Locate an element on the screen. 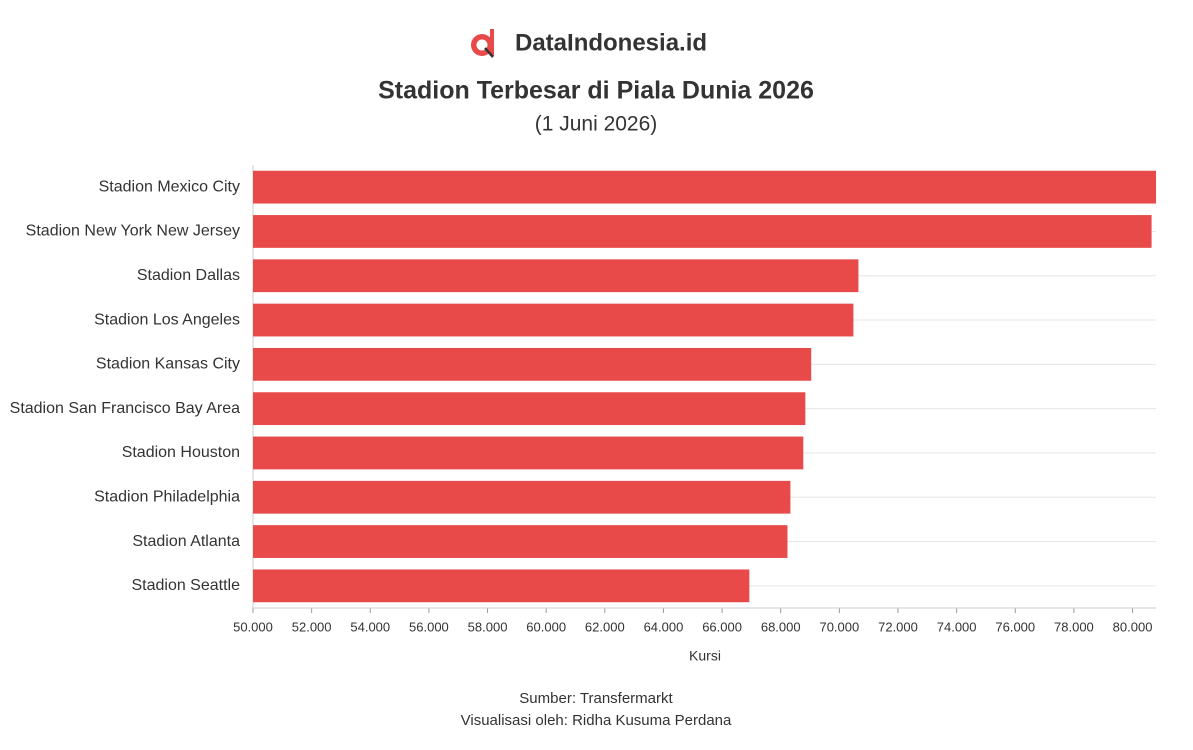 This screenshot has width=1193, height=750. x-tick-label: 64.000 is located at coordinates (664, 626).